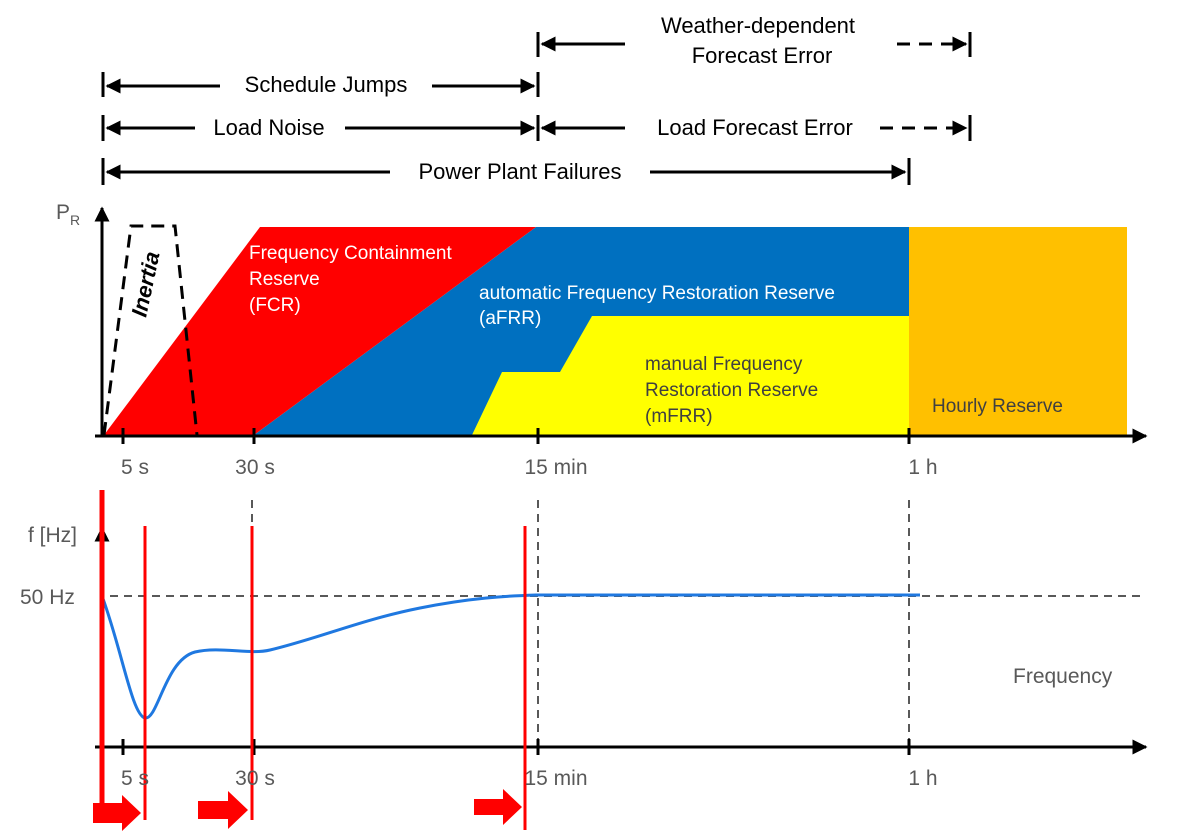 The width and height of the screenshot is (1177, 840). I want to click on range-power-plant-failures: Power Plant Failures, so click(506, 171).